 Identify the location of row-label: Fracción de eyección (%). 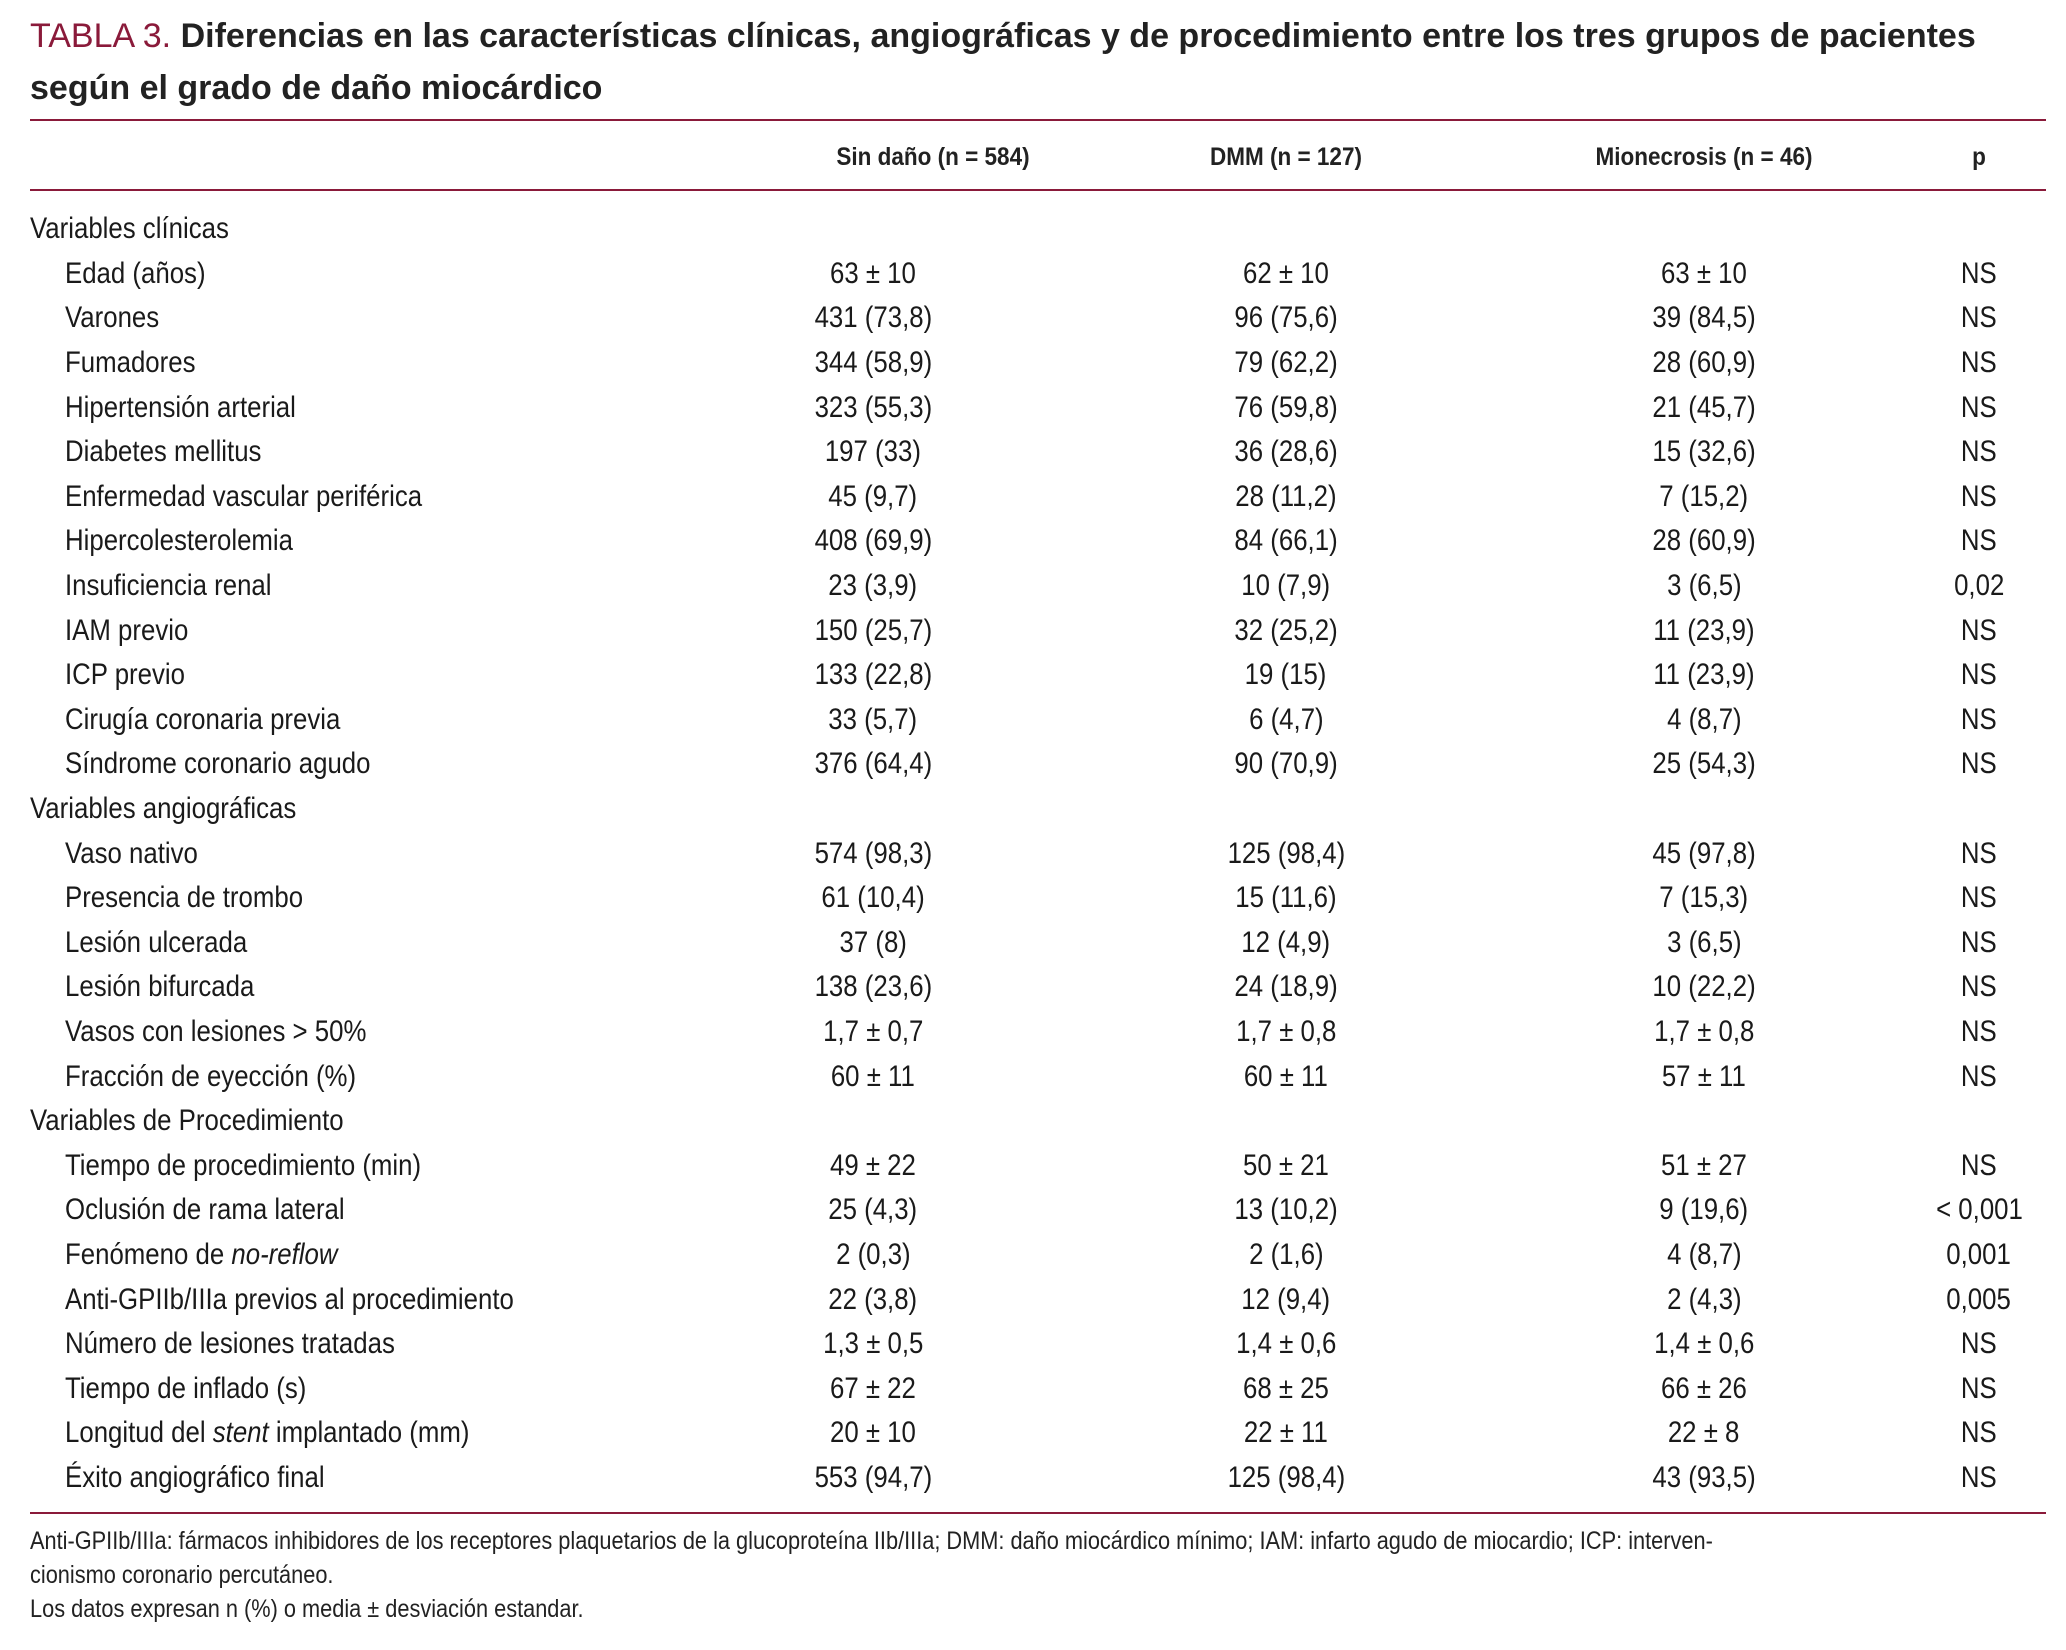
(211, 1076).